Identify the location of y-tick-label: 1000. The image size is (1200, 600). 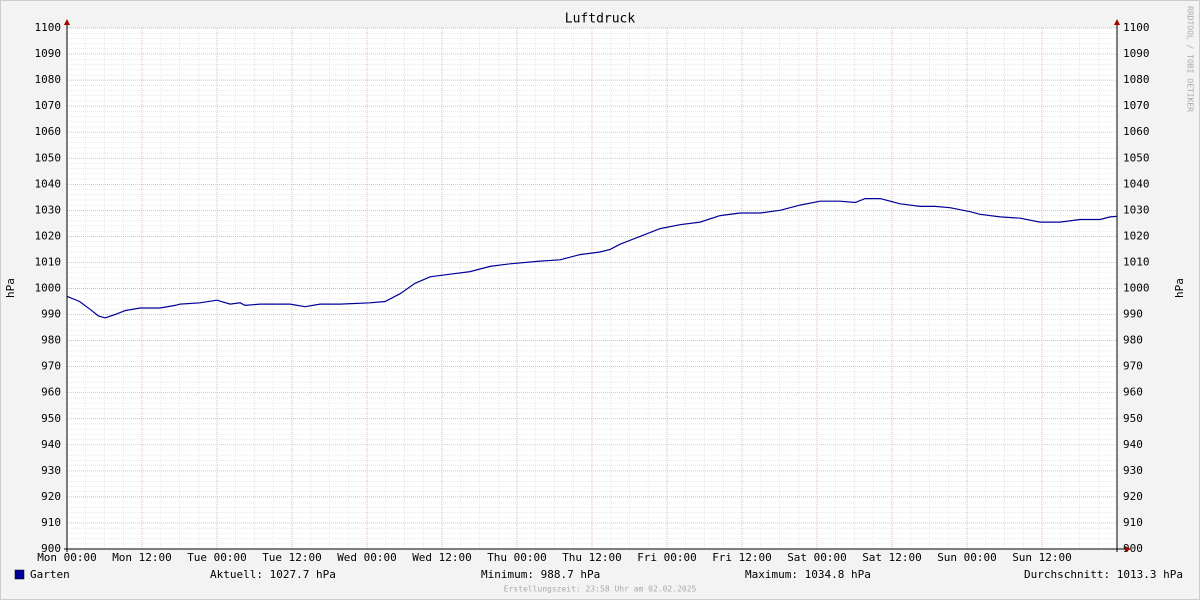
(48, 288).